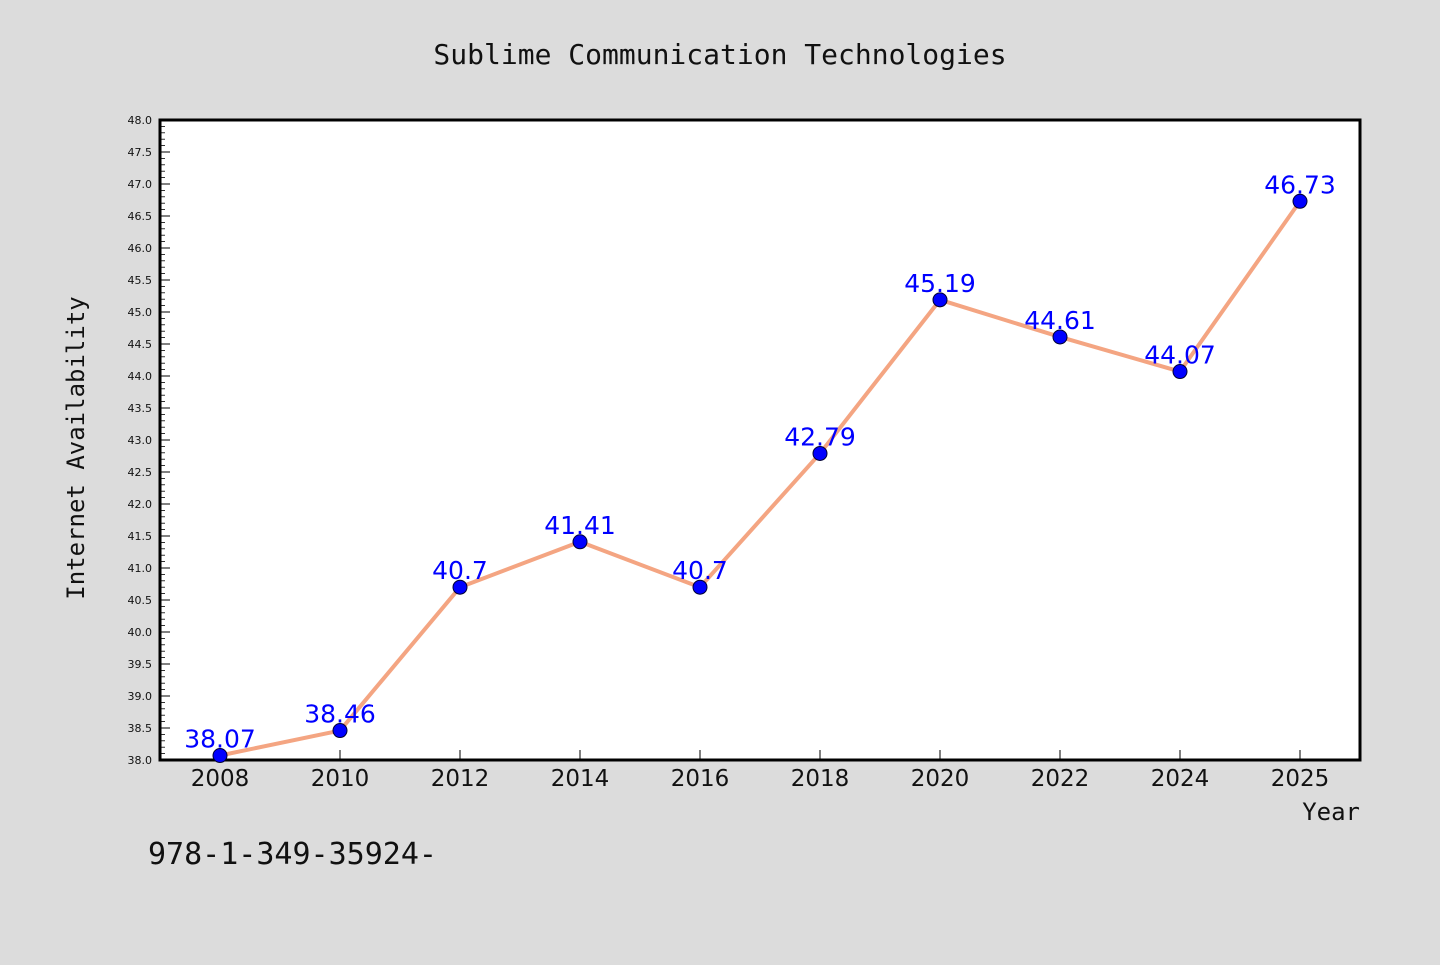 The width and height of the screenshot is (1440, 965). What do you see at coordinates (580, 525) in the screenshot?
I see `data-label: 41.41` at bounding box center [580, 525].